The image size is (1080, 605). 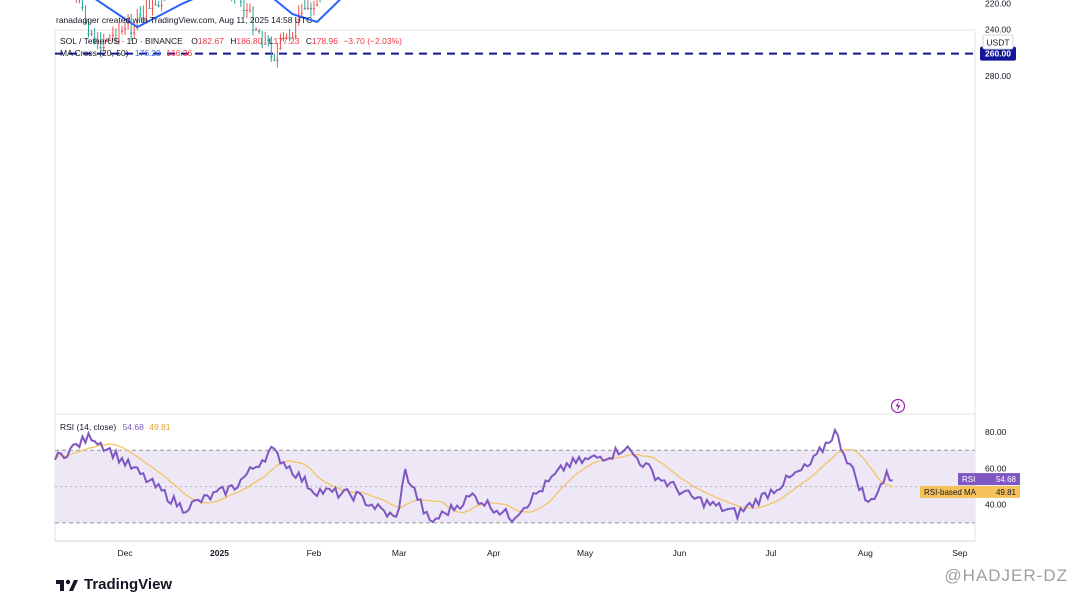 I want to click on rsi-ma-value: 49.81, so click(x=160, y=427).